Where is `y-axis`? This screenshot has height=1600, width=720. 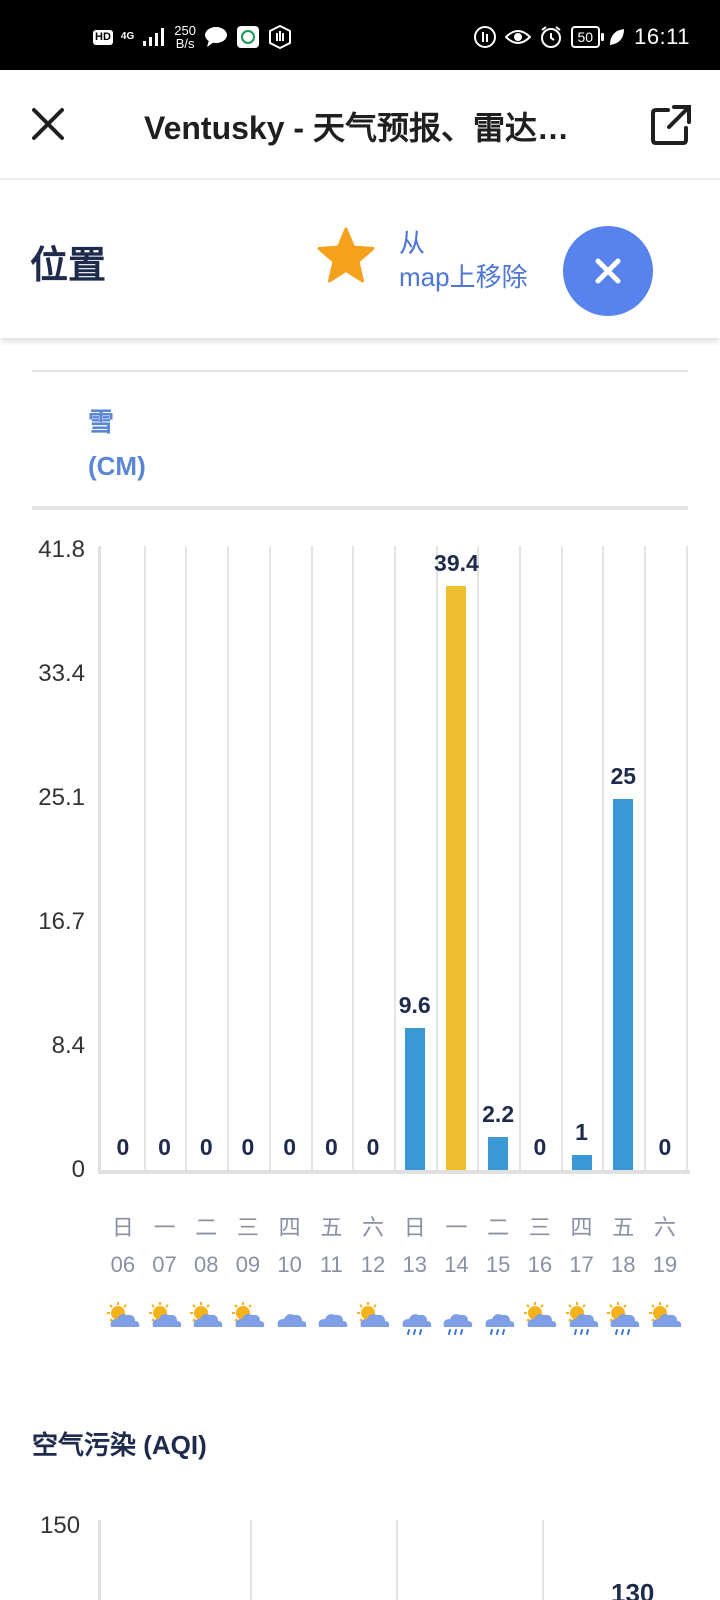 y-axis is located at coordinates (99, 860).